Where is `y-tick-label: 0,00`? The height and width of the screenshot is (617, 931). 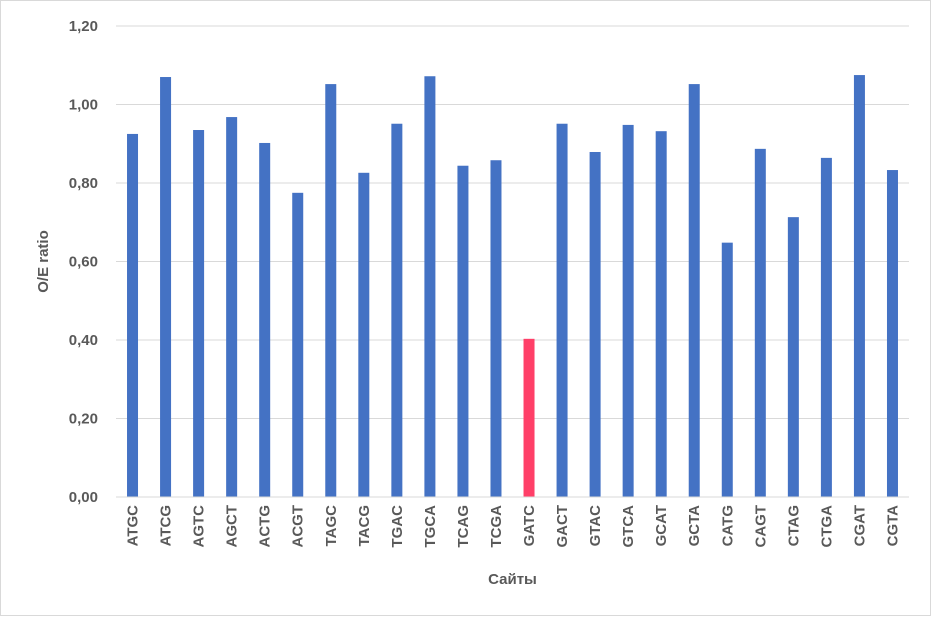 y-tick-label: 0,00 is located at coordinates (83, 497).